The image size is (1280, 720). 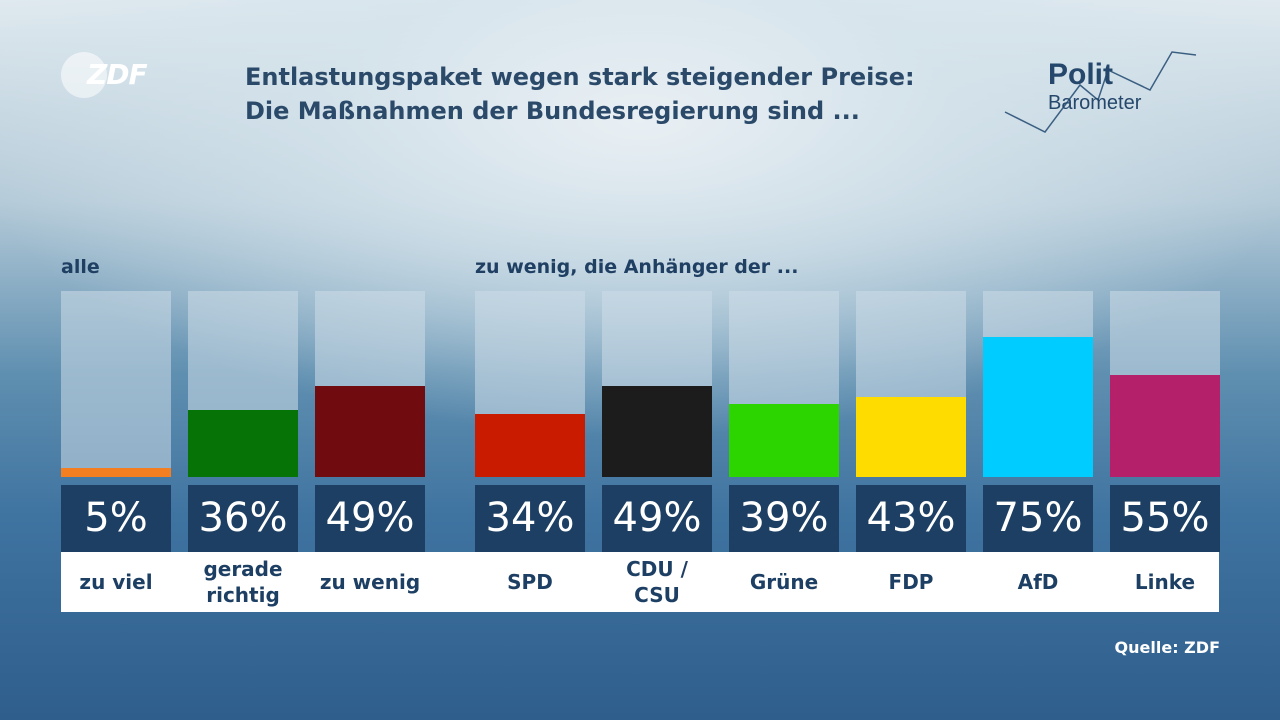 I want to click on value-label: 5%, so click(x=116, y=518).